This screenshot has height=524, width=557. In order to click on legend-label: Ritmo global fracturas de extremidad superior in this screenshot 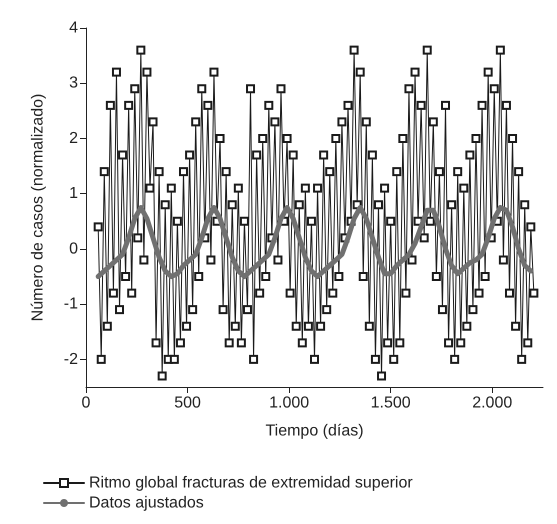, I will do `click(251, 483)`.